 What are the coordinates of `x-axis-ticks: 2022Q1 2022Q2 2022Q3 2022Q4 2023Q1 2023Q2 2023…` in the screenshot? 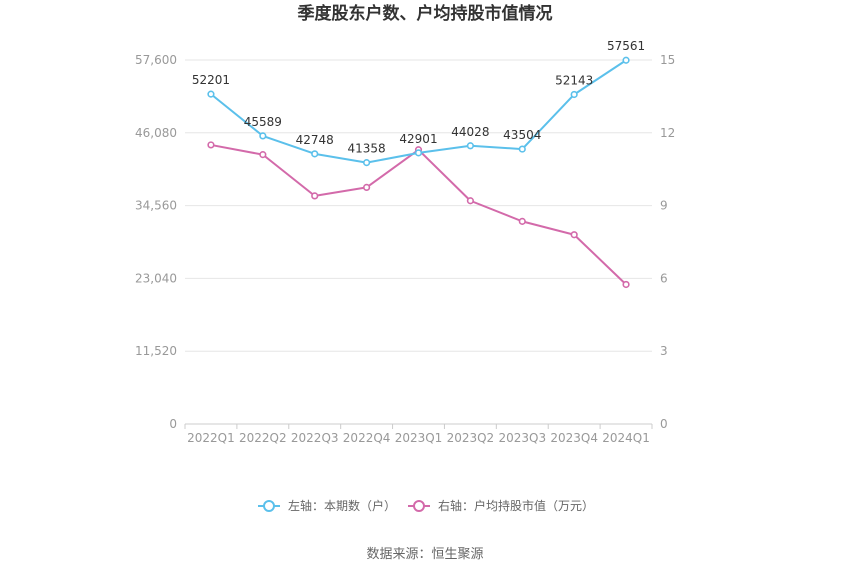 It's located at (418, 434).